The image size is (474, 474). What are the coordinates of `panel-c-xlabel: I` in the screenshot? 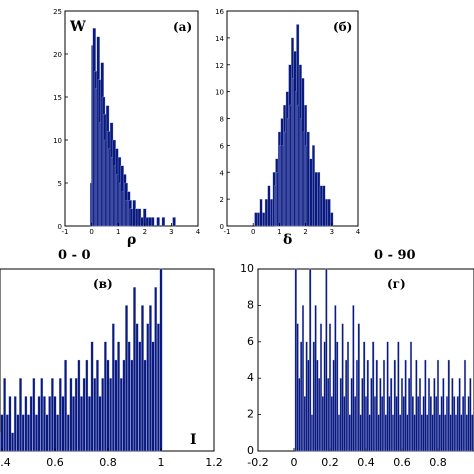 It's located at (193, 440).